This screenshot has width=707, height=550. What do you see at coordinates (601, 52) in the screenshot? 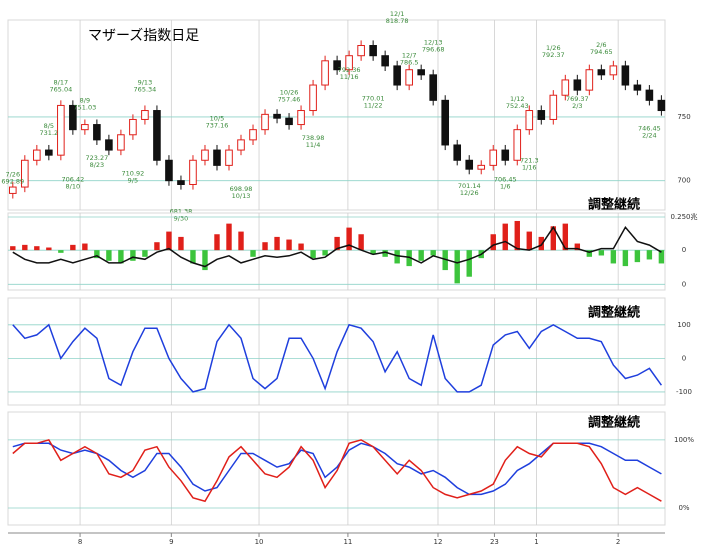
I see `annotation-value: 794.65` at bounding box center [601, 52].